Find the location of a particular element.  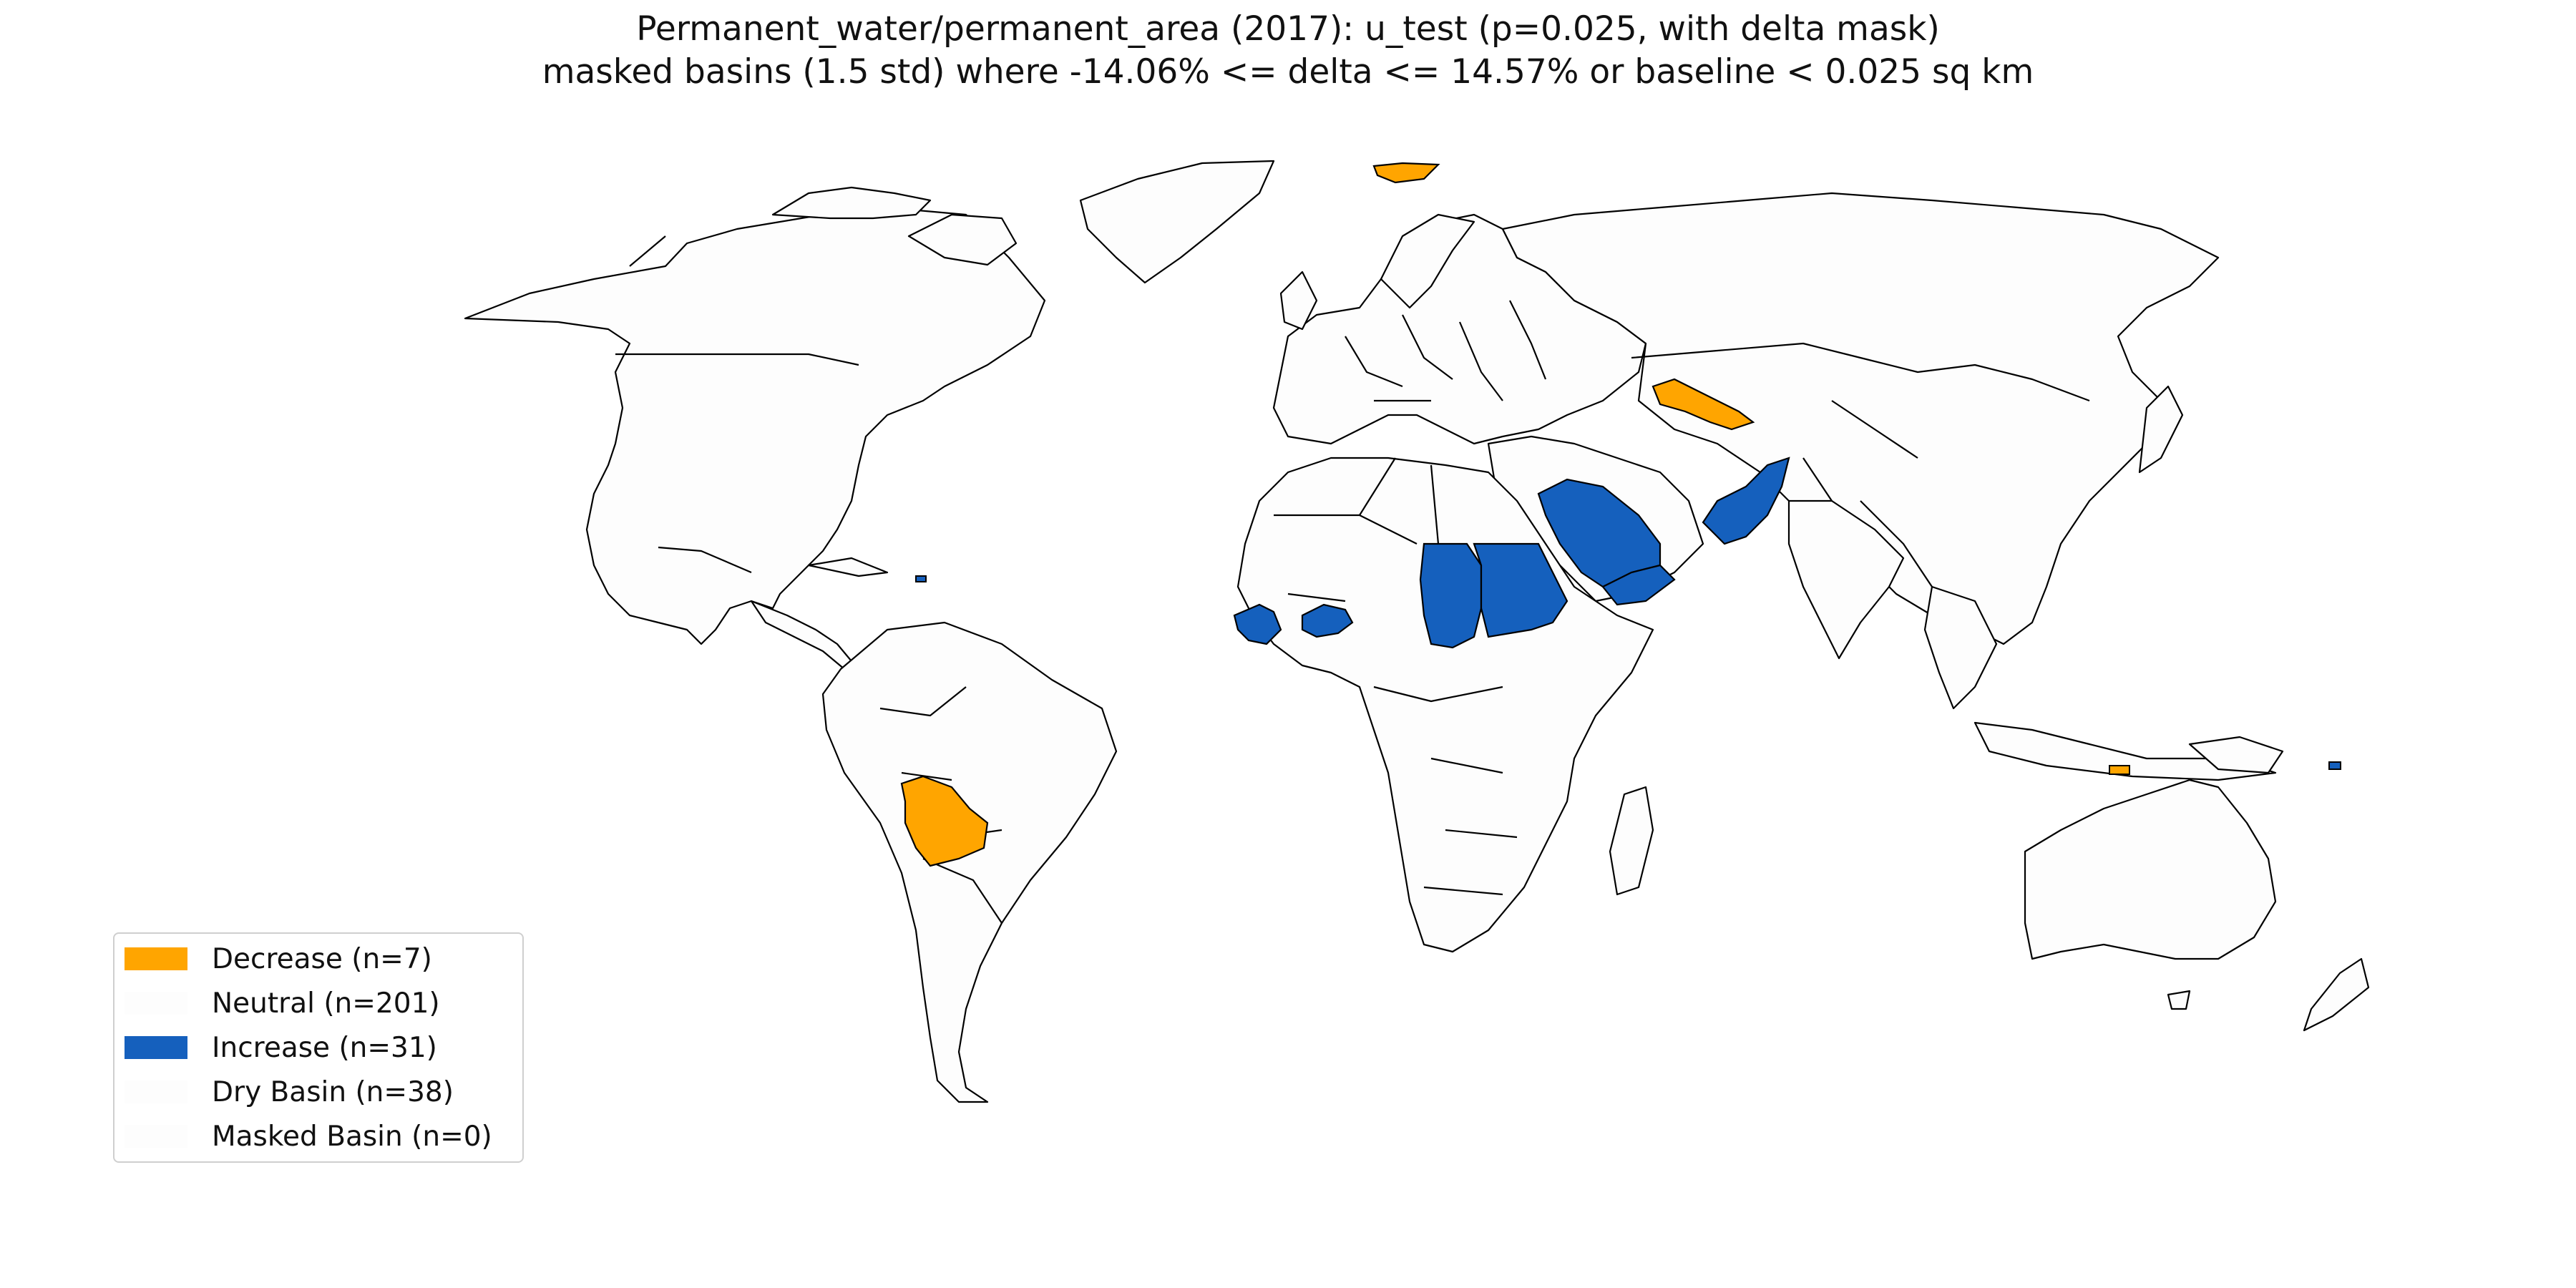

legend-item-neutral: Neutral (n=201) is located at coordinates (282, 1003).